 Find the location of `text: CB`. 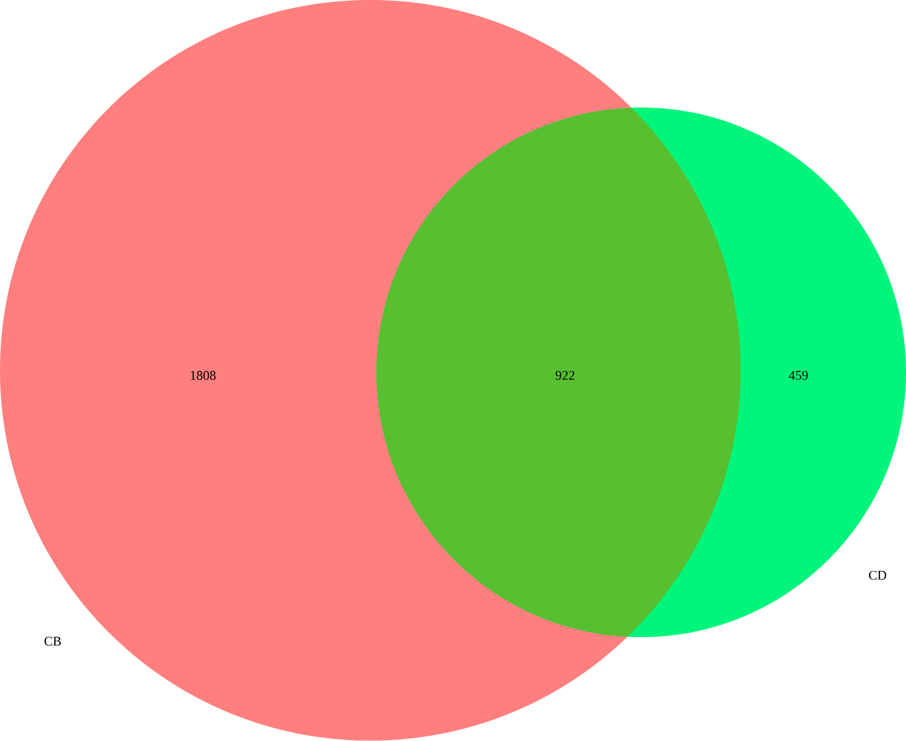

text: CB is located at coordinates (52, 641).